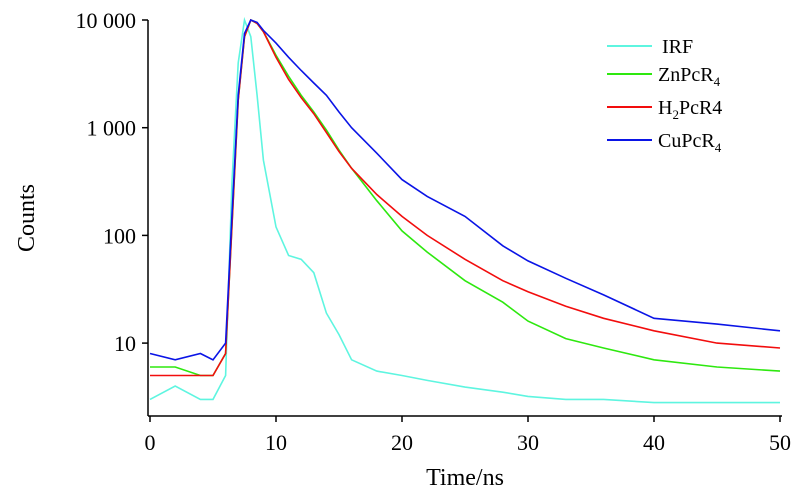  I want to click on x-tick-label: 30, so click(528, 442).